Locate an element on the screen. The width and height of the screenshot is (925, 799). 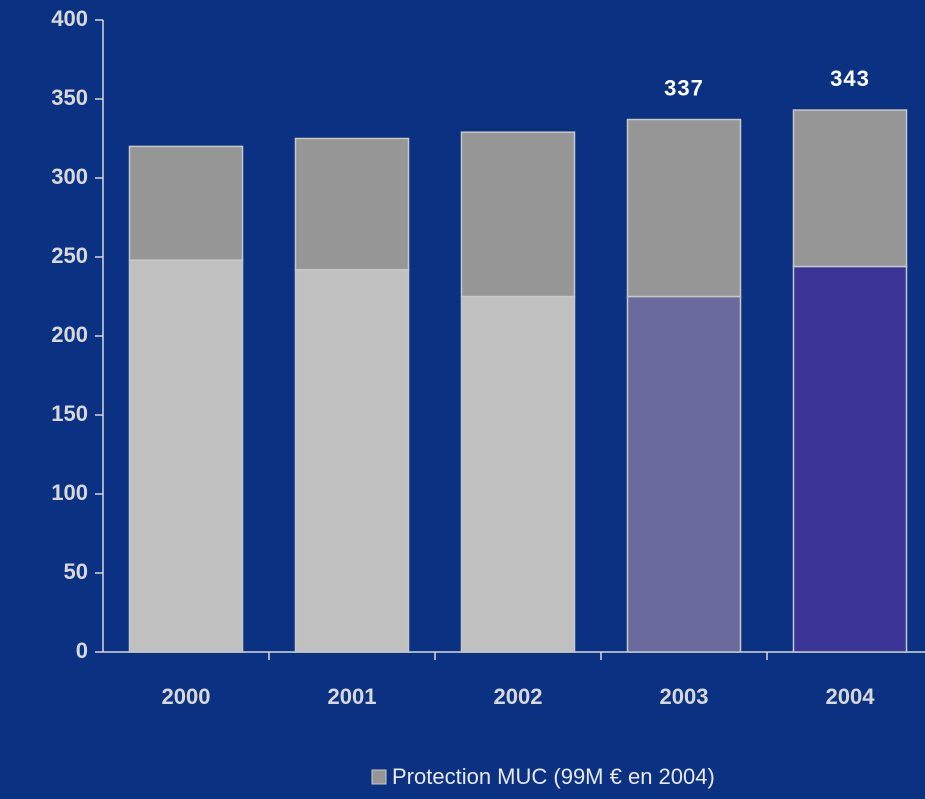
total-label: 343 is located at coordinates (850, 78).